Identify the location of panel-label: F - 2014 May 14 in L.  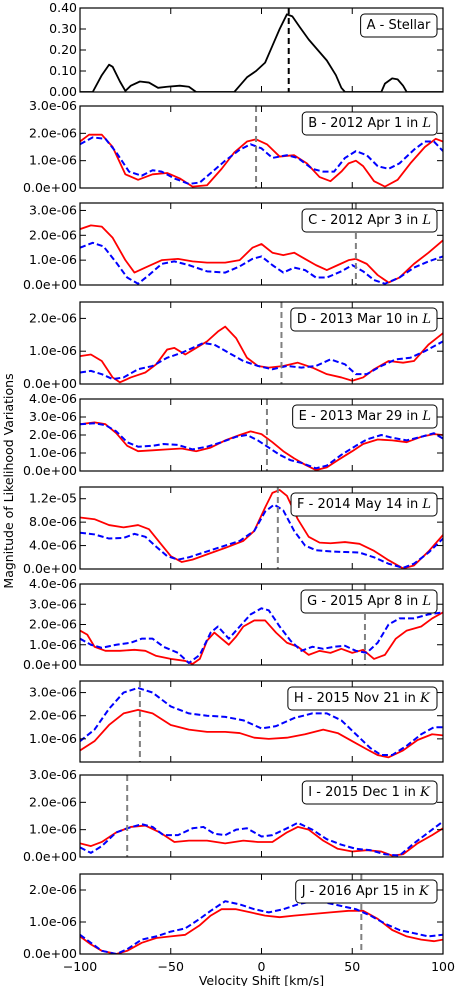
(364, 504).